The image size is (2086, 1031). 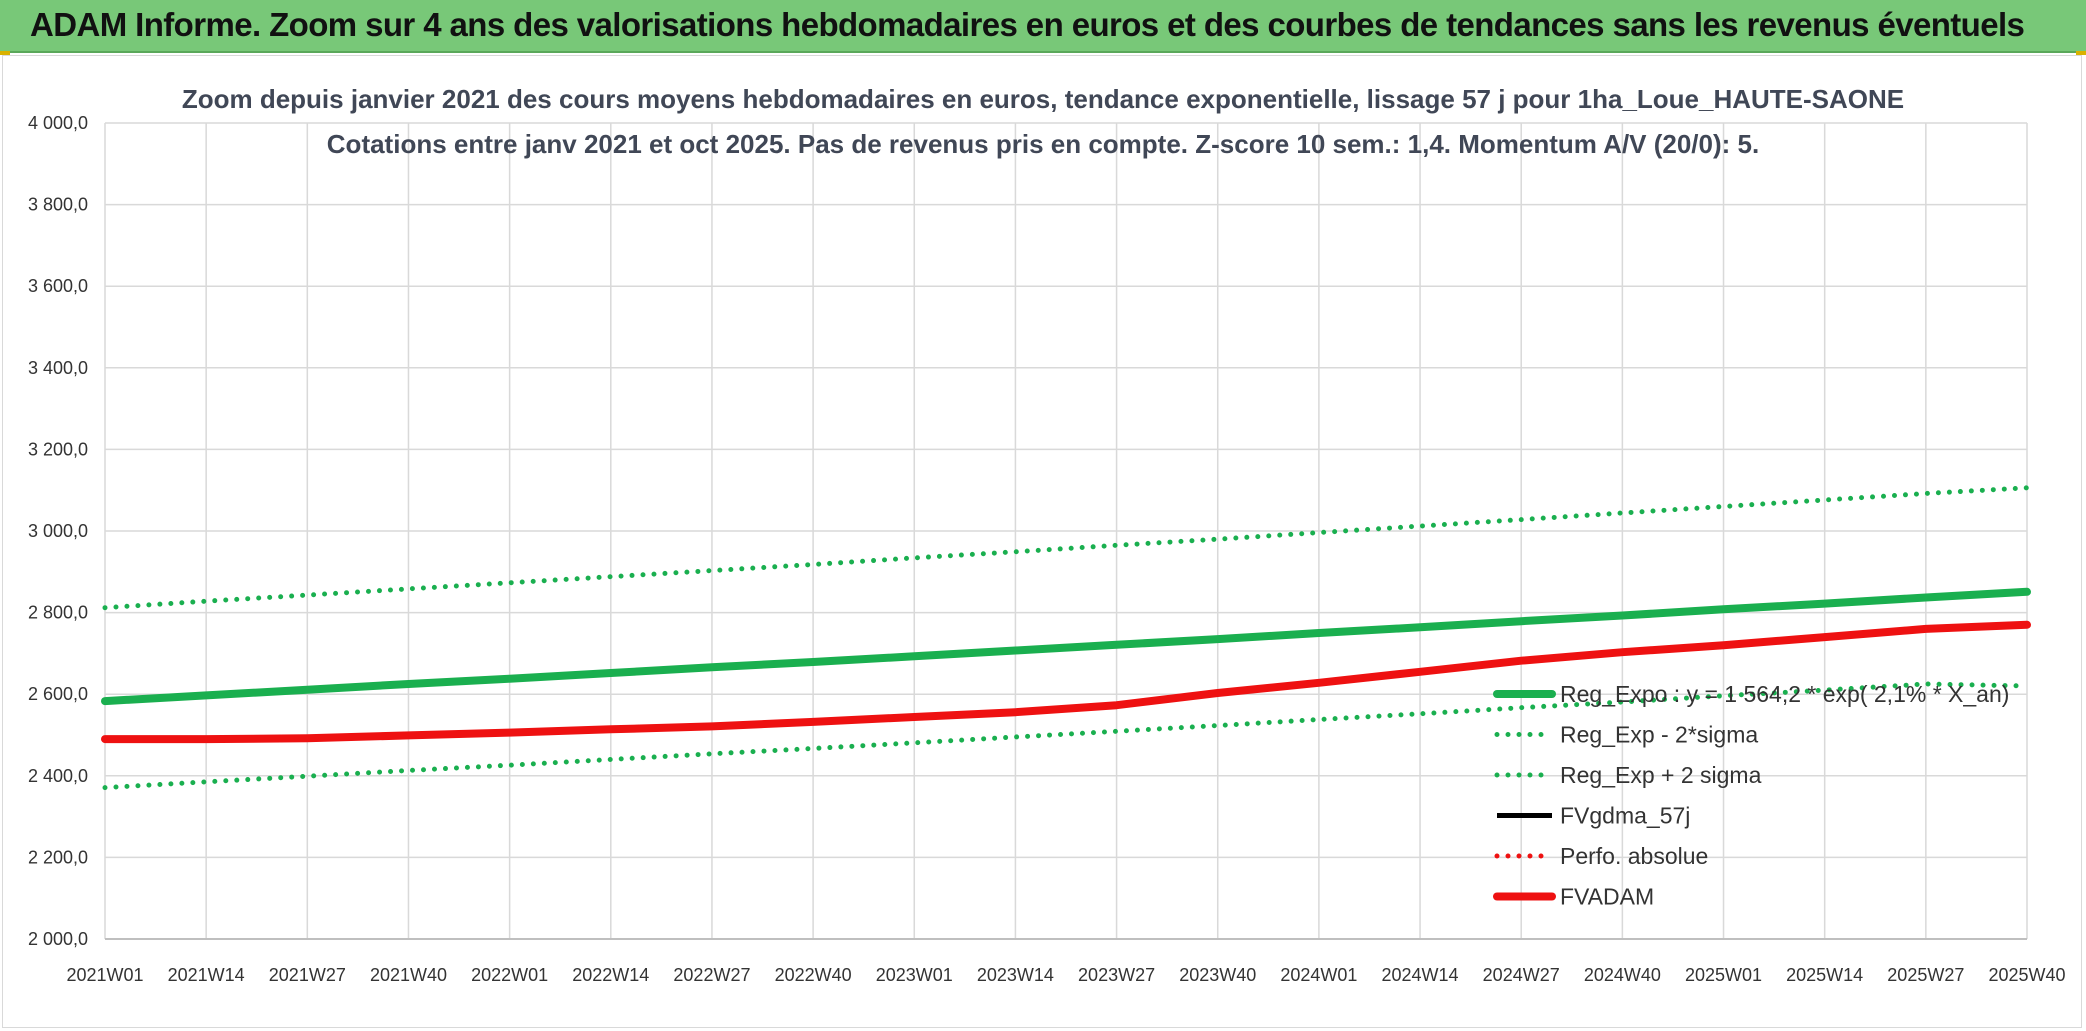 I want to click on y-tick-label: 2 800,0, so click(x=58, y=613).